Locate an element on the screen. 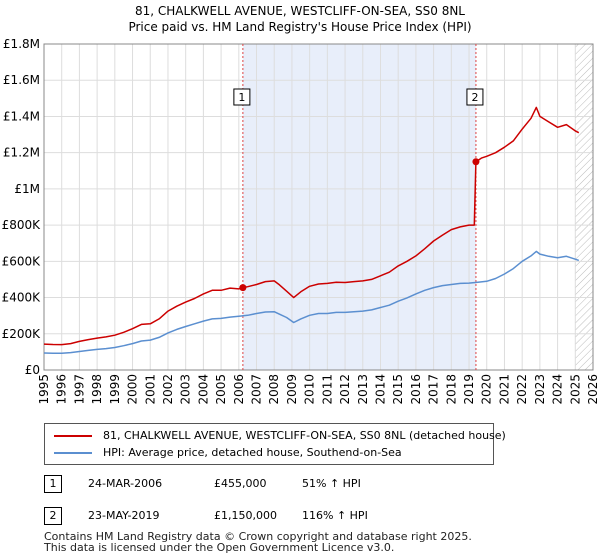  x-tick-label: 2004 is located at coordinates (203, 389).